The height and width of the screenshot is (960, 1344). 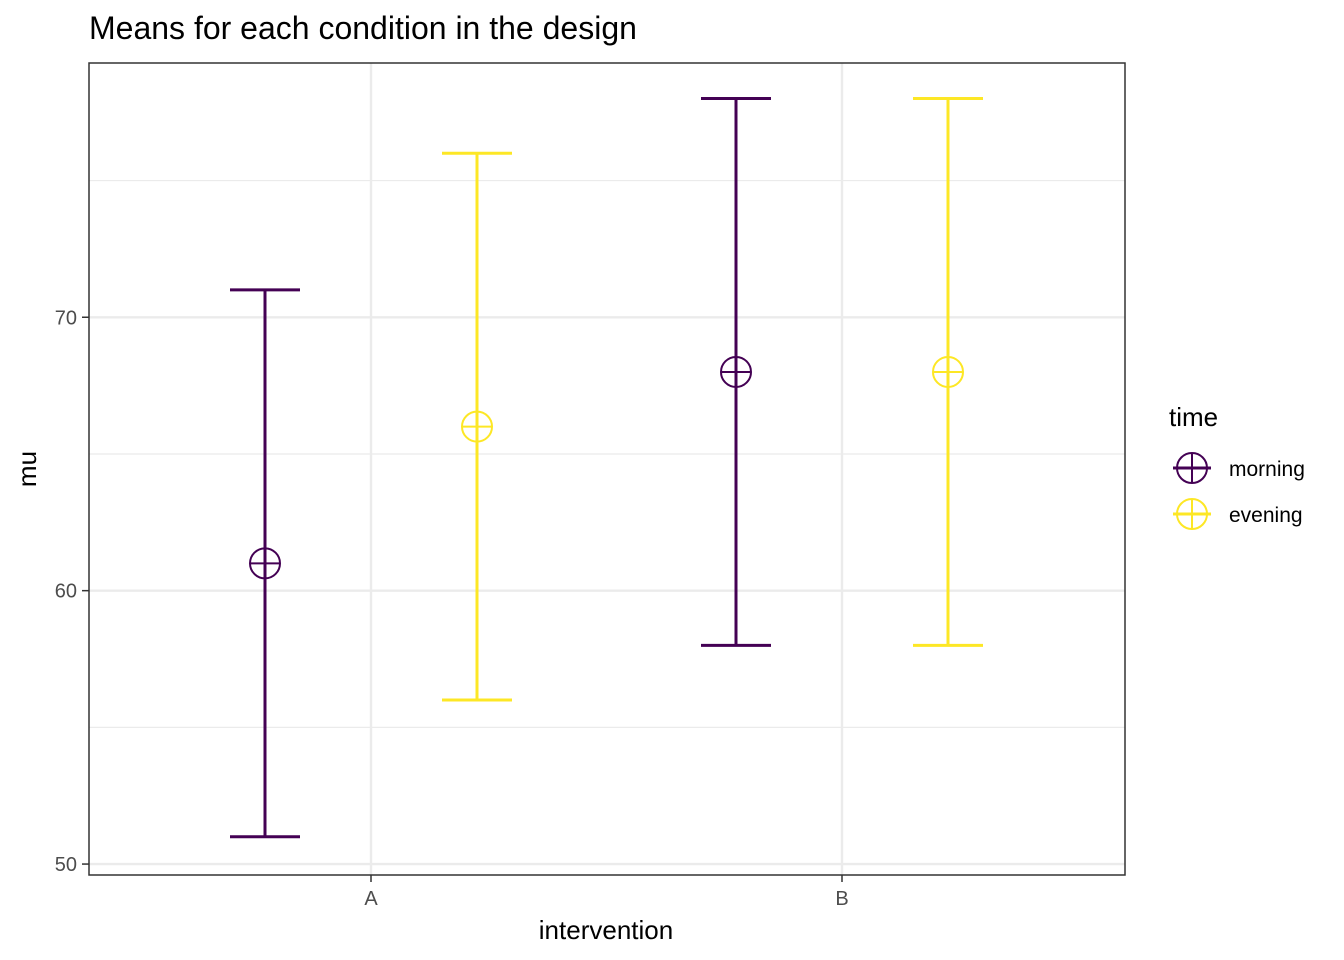 I want to click on chart-title: Means for each condition in the design, so click(x=363, y=28).